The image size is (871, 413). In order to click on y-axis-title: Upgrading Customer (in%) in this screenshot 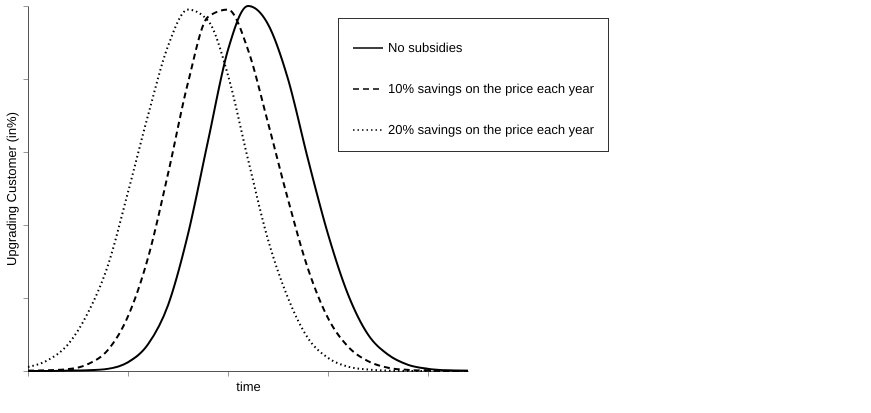, I will do `click(11, 189)`.